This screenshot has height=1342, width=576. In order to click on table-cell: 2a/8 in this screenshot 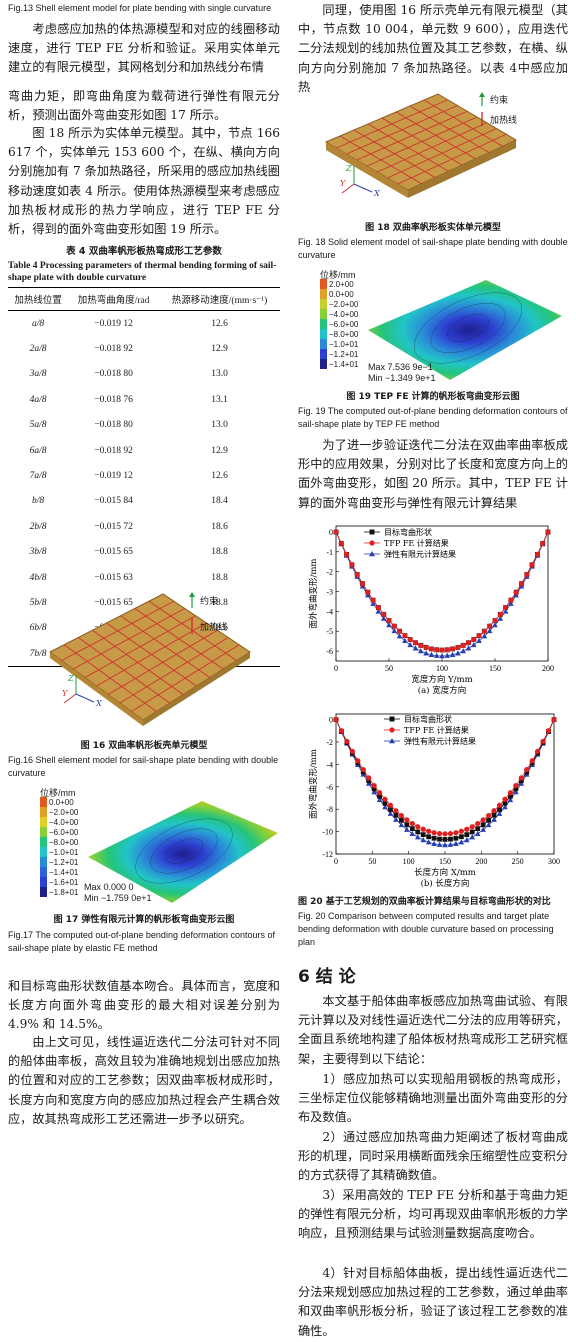, I will do `click(38, 349)`.